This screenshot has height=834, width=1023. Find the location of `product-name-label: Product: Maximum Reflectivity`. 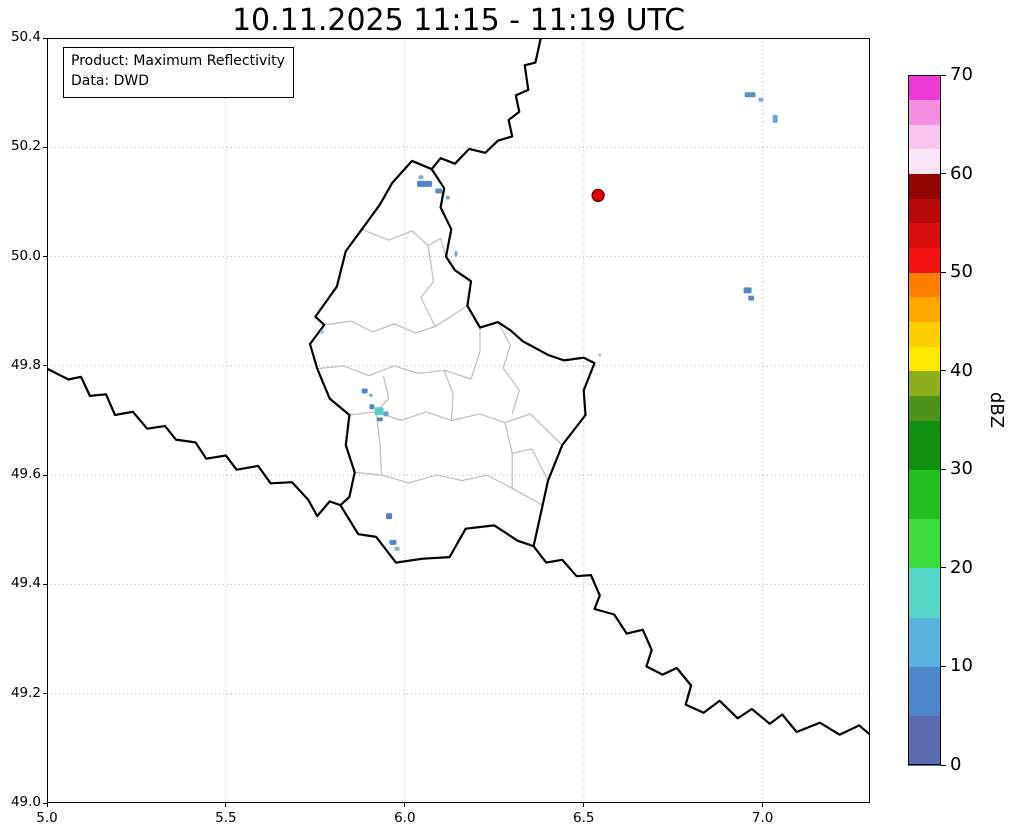

product-name-label: Product: Maximum Reflectivity is located at coordinates (178, 61).